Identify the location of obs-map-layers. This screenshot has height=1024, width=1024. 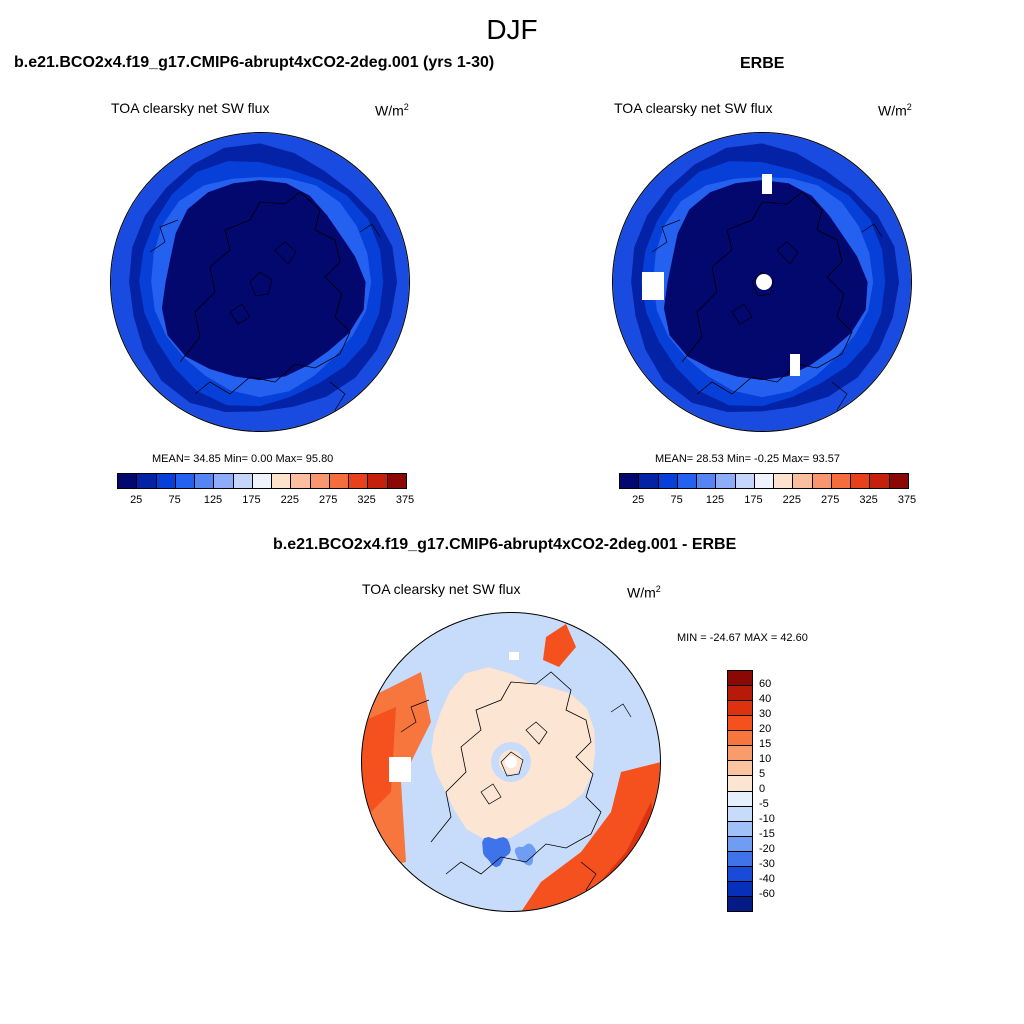
(762, 282).